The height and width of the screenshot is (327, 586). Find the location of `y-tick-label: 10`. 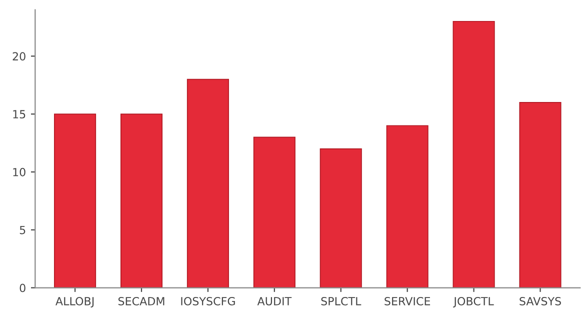

y-tick-label: 10 is located at coordinates (19, 172).